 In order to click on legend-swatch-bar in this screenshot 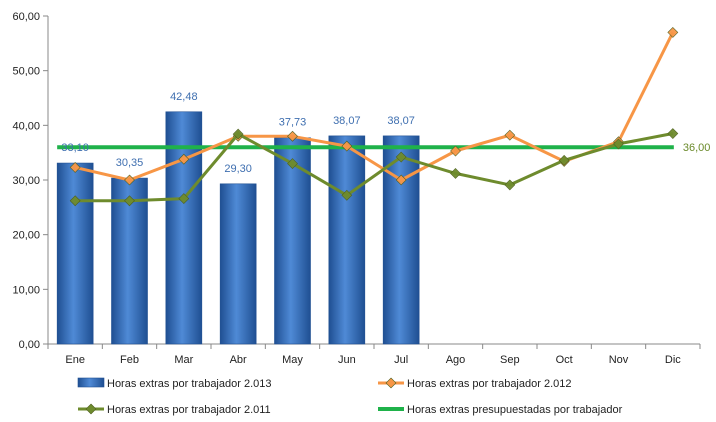, I will do `click(91, 382)`.